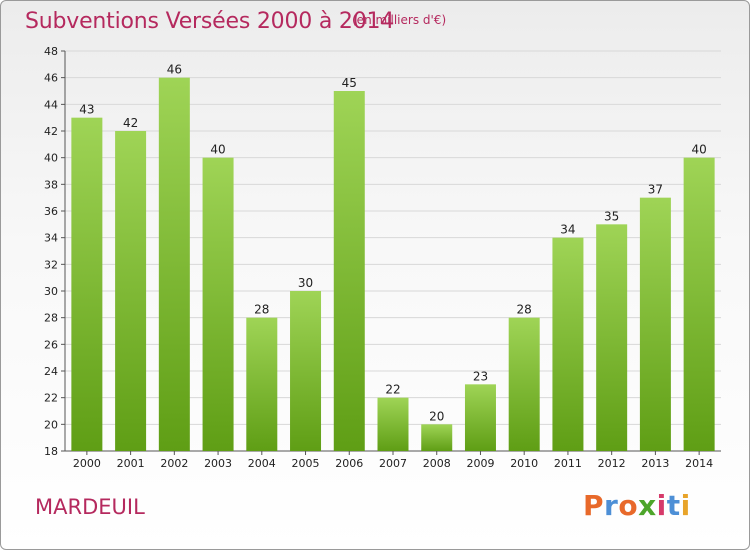  What do you see at coordinates (262, 463) in the screenshot?
I see `x-tick-label: 2004` at bounding box center [262, 463].